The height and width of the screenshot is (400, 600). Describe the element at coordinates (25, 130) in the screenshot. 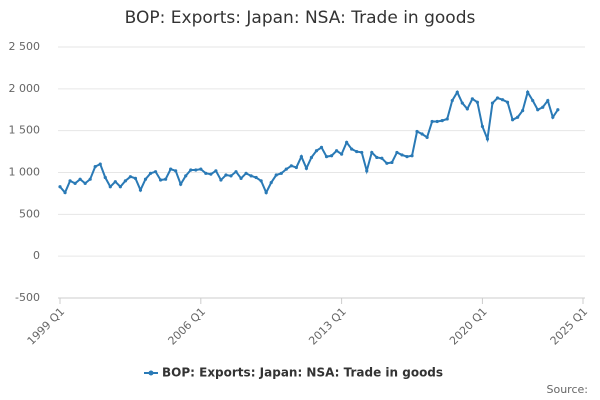

I see `y-tick-label: 1 500` at that location.